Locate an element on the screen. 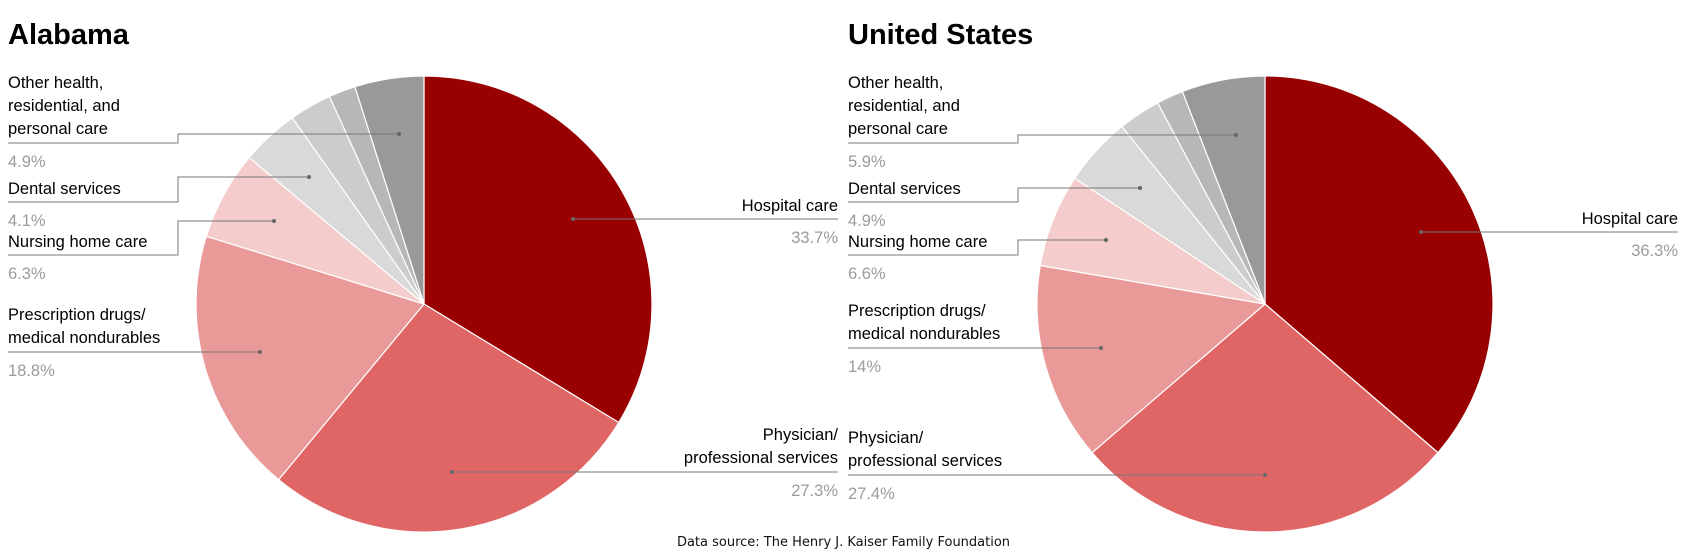 The width and height of the screenshot is (1687, 552). slice-value-label: 4.1% is located at coordinates (27, 221).